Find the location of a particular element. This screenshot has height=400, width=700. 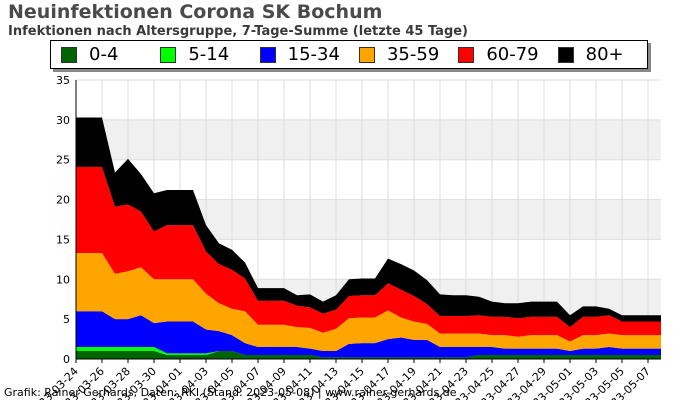

legend-label: 60-79 is located at coordinates (512, 54).